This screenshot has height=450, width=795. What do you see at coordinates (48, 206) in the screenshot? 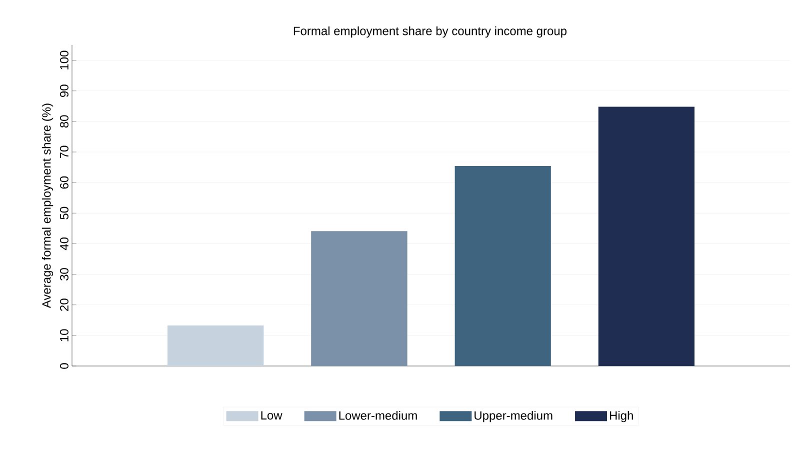
I see `y-axis-title: Average formal employment share (%)` at bounding box center [48, 206].